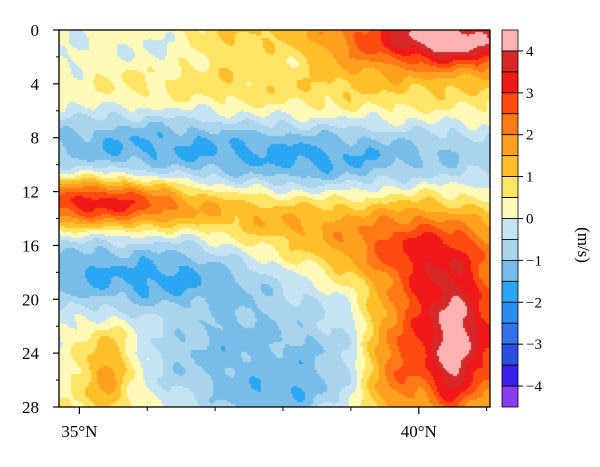 The height and width of the screenshot is (467, 600). What do you see at coordinates (521, 218) in the screenshot?
I see `colorbar: 4 3 2 1 0 −1 −2 −3 −4` at bounding box center [521, 218].